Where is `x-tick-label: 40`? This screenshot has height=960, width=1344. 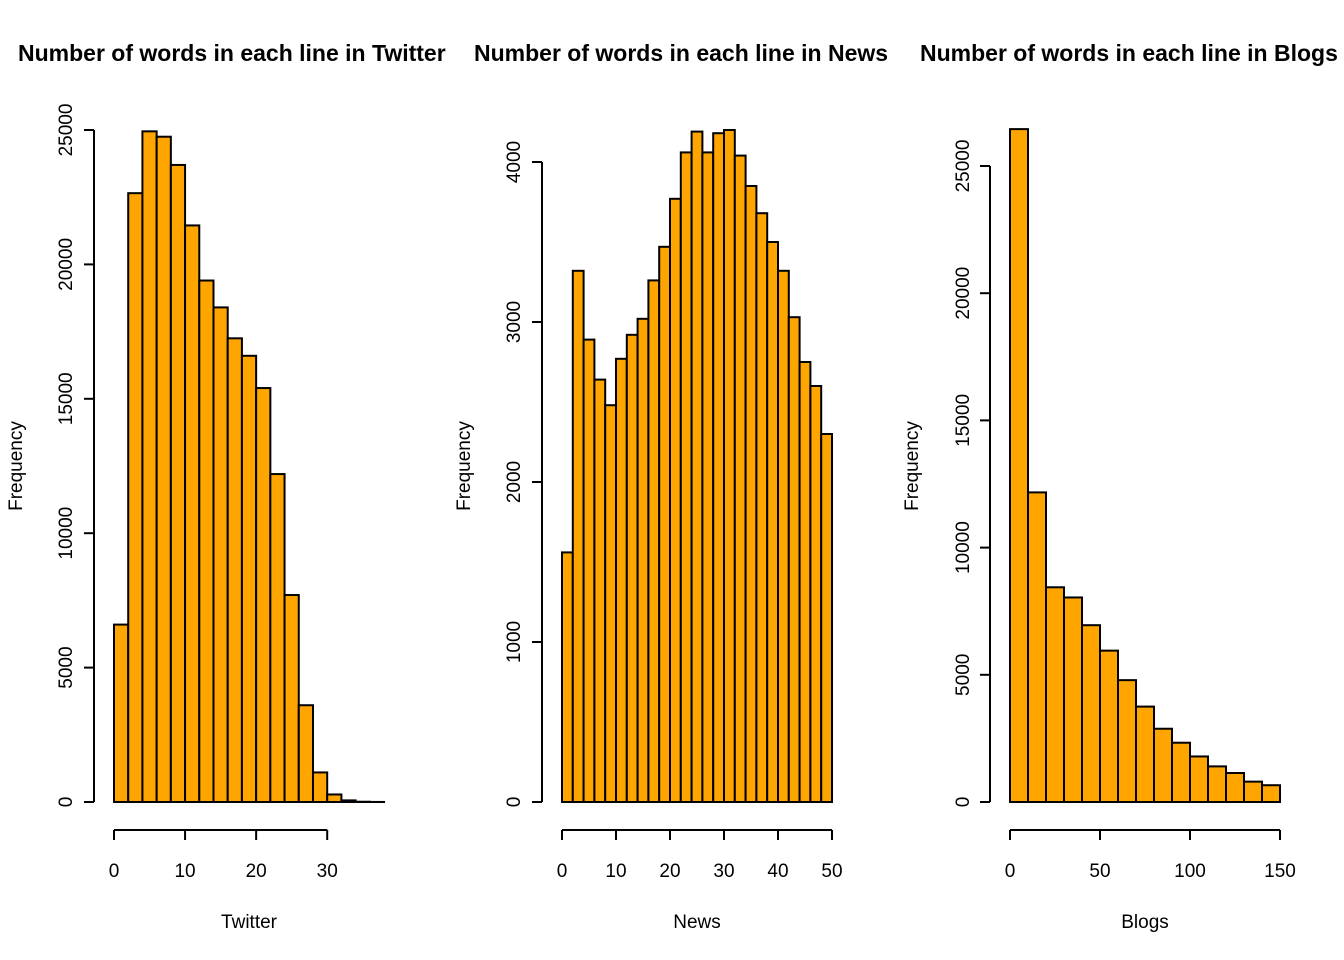 x-tick-label: 40 is located at coordinates (777, 871).